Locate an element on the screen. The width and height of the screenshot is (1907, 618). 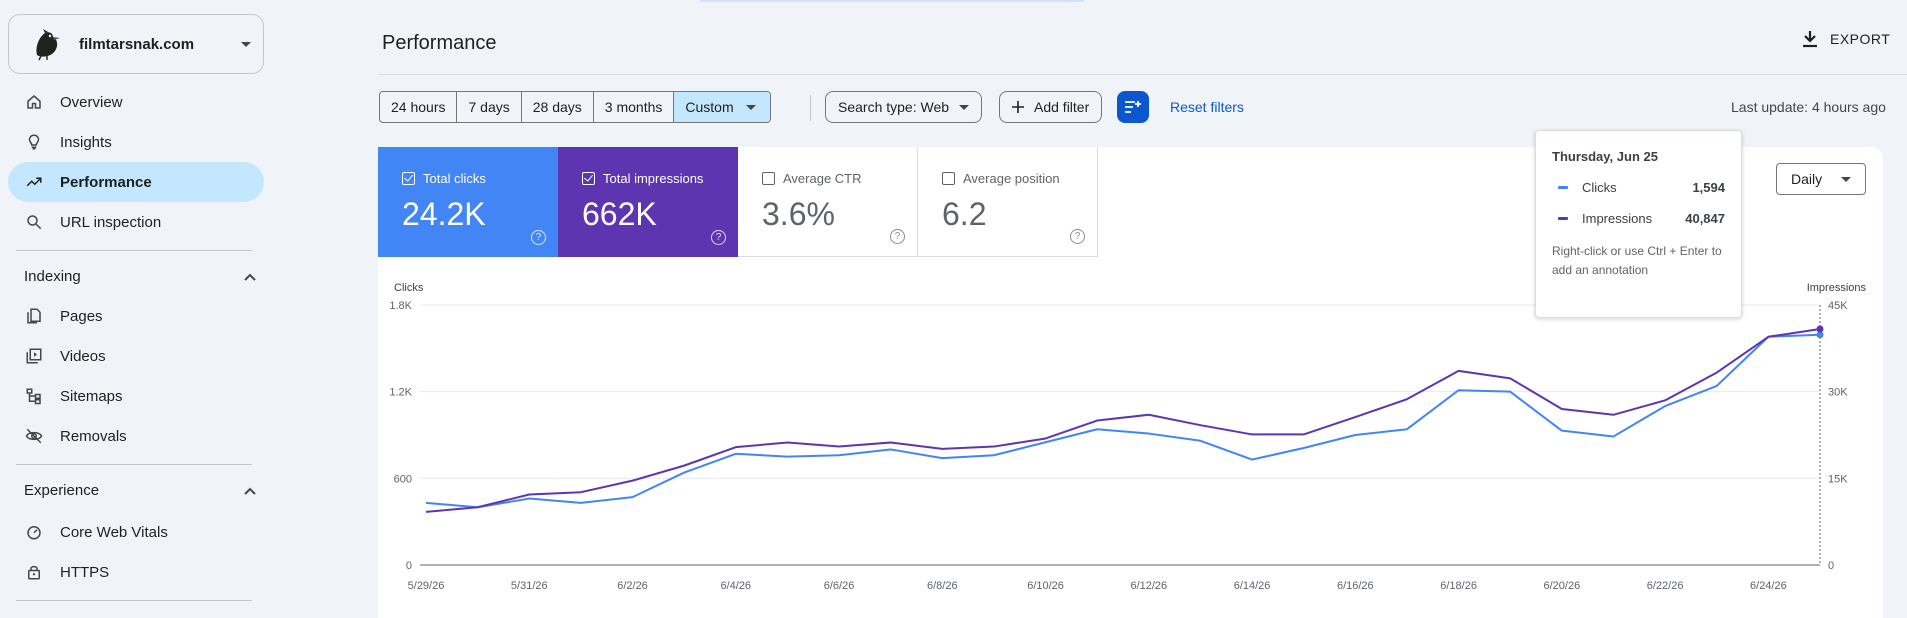
metric-label: Average CTR is located at coordinates (822, 178).